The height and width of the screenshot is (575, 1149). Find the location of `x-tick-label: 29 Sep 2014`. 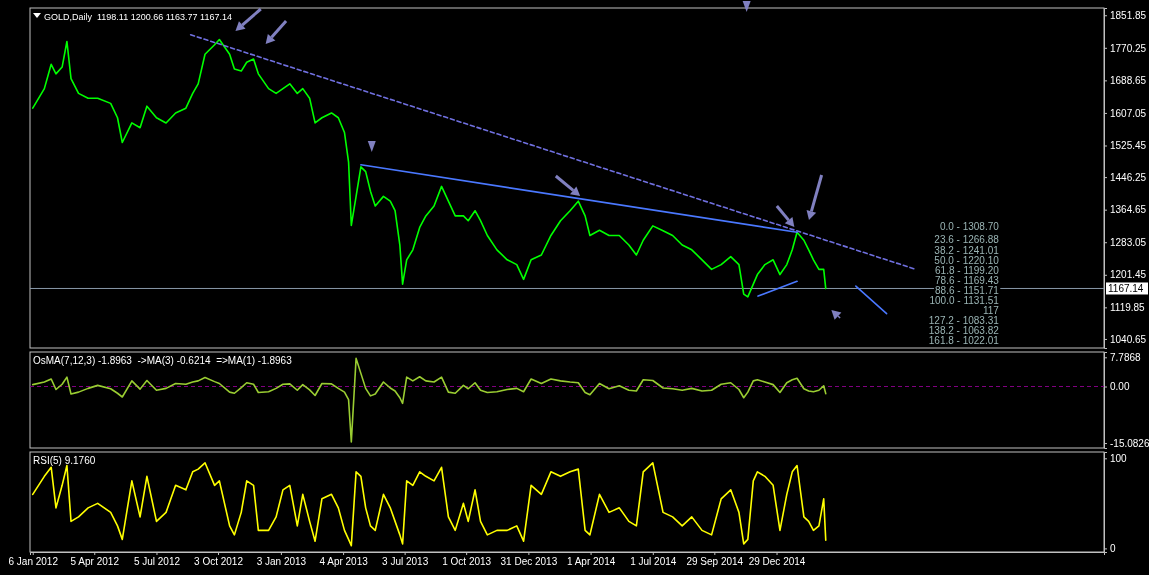

x-tick-label: 29 Sep 2014 is located at coordinates (715, 562).